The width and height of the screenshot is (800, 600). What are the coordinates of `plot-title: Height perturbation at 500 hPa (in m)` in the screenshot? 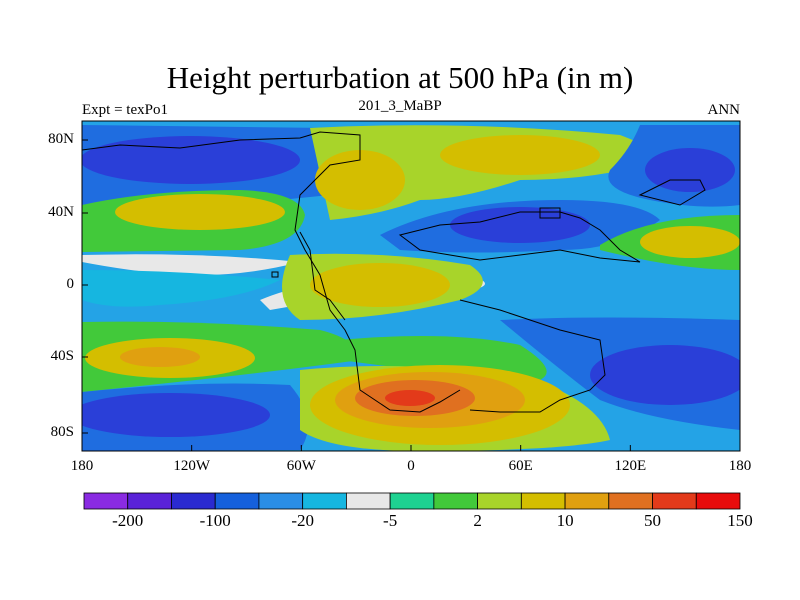 It's located at (400, 77).